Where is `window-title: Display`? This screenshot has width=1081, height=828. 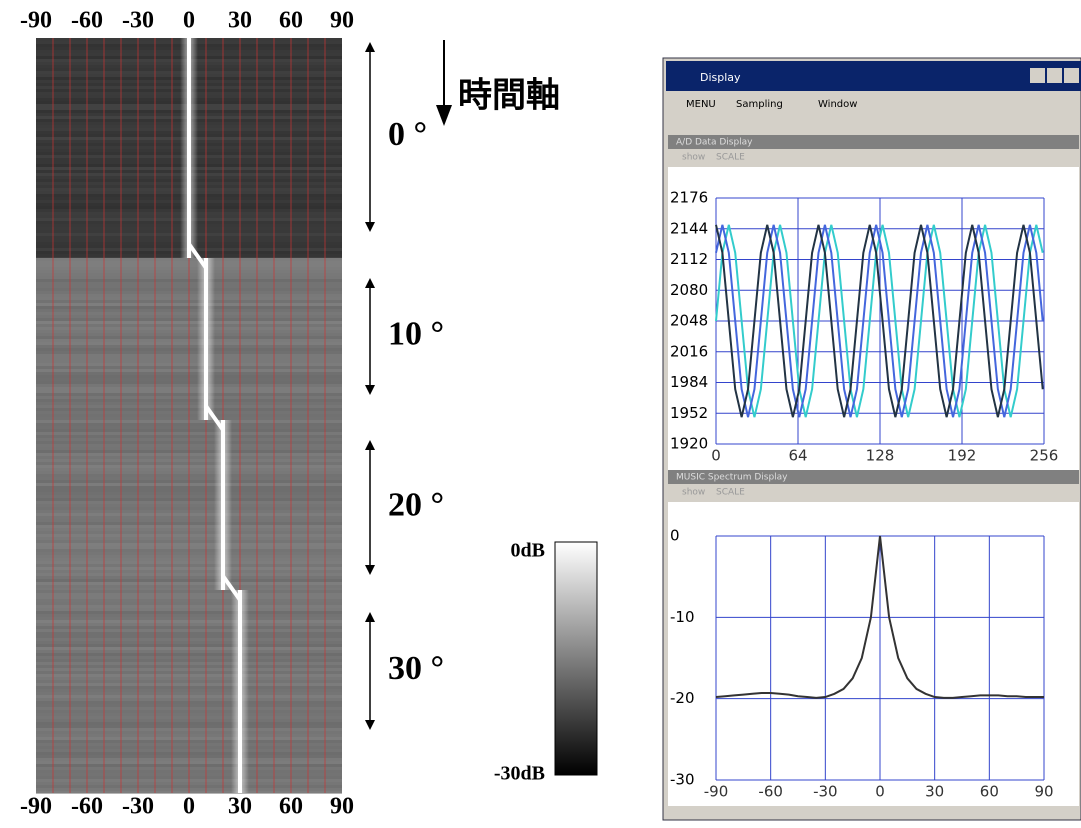
window-title: Display is located at coordinates (720, 77).